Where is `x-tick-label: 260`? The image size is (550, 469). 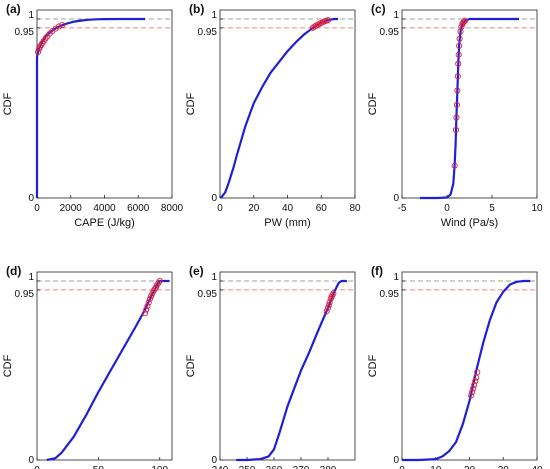 x-tick-label: 260 is located at coordinates (274, 467).